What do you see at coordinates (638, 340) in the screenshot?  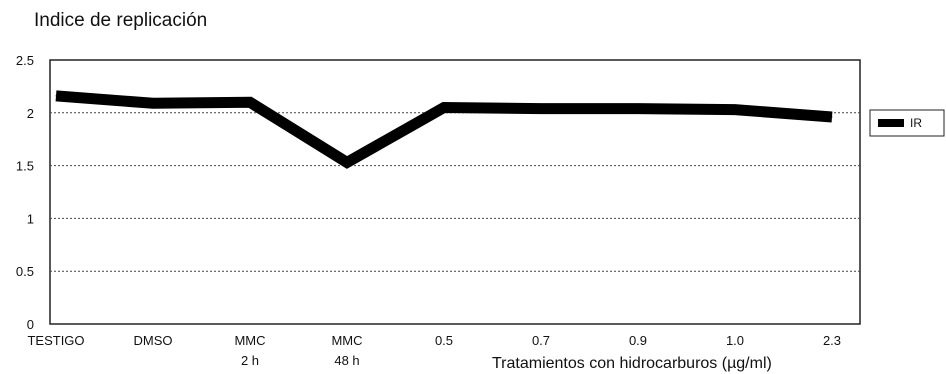 I see `x-tick-label: 0.9` at bounding box center [638, 340].